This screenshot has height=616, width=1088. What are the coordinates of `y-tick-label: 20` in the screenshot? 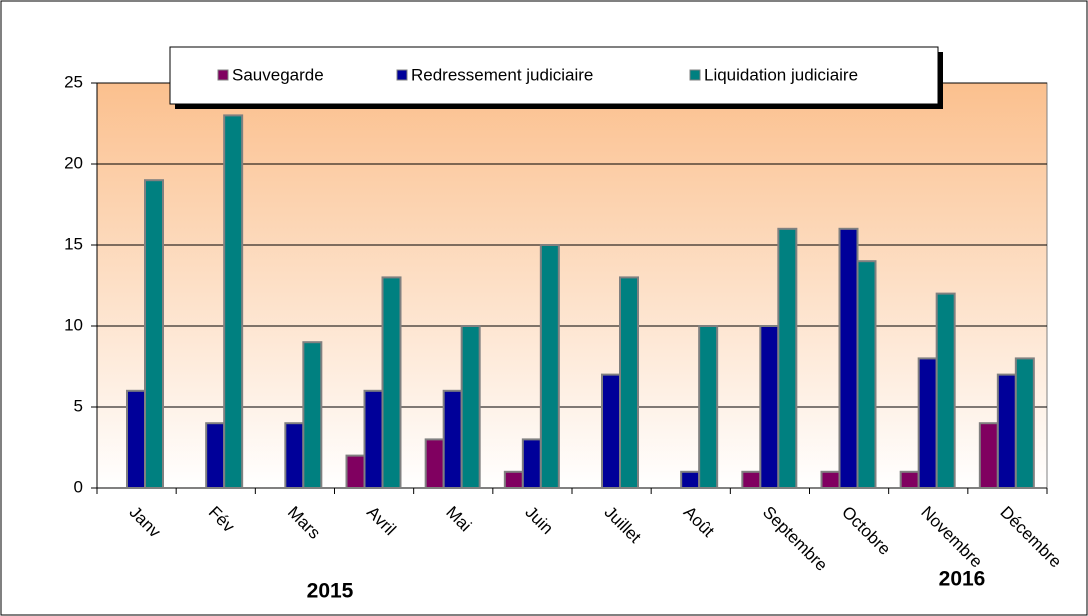 It's located at (73, 162).